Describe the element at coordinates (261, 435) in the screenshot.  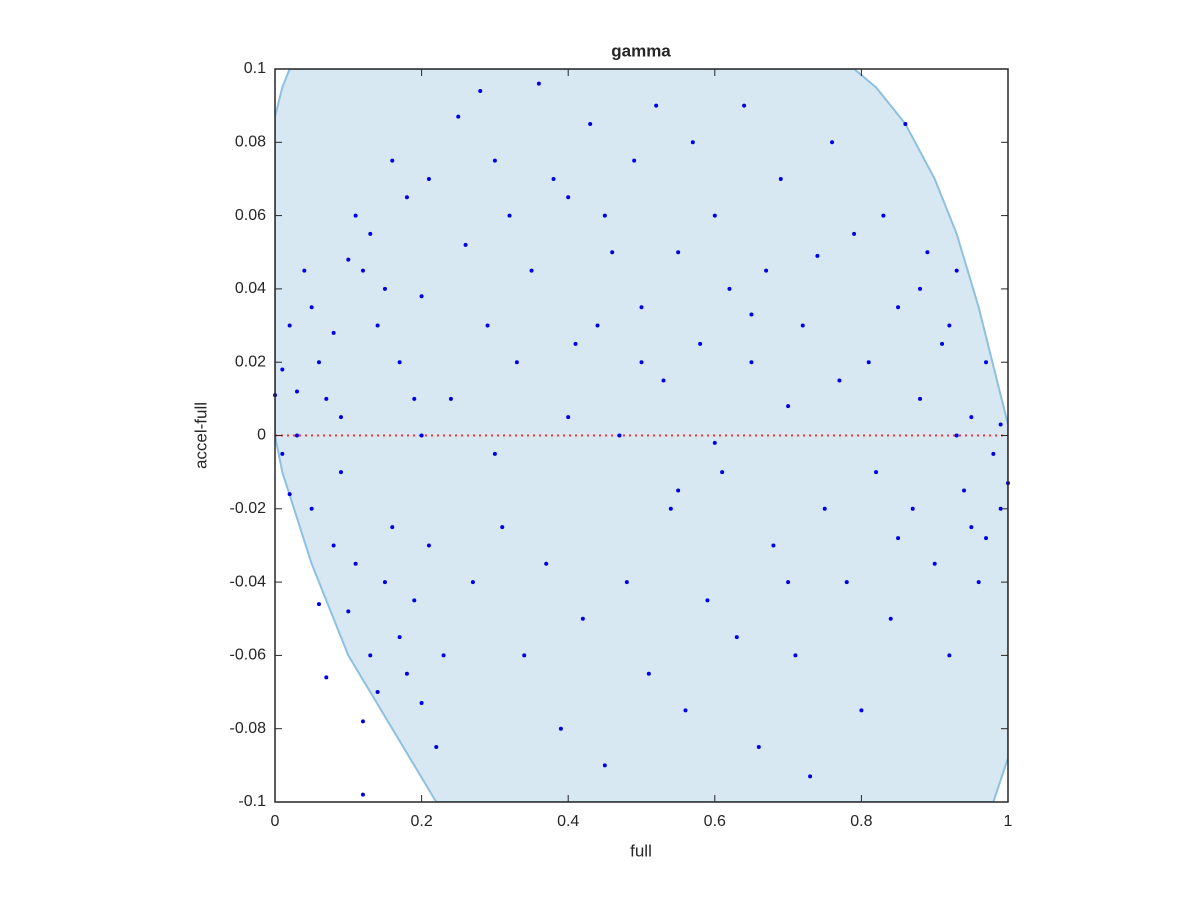
I see `y-tick-label: 0` at that location.